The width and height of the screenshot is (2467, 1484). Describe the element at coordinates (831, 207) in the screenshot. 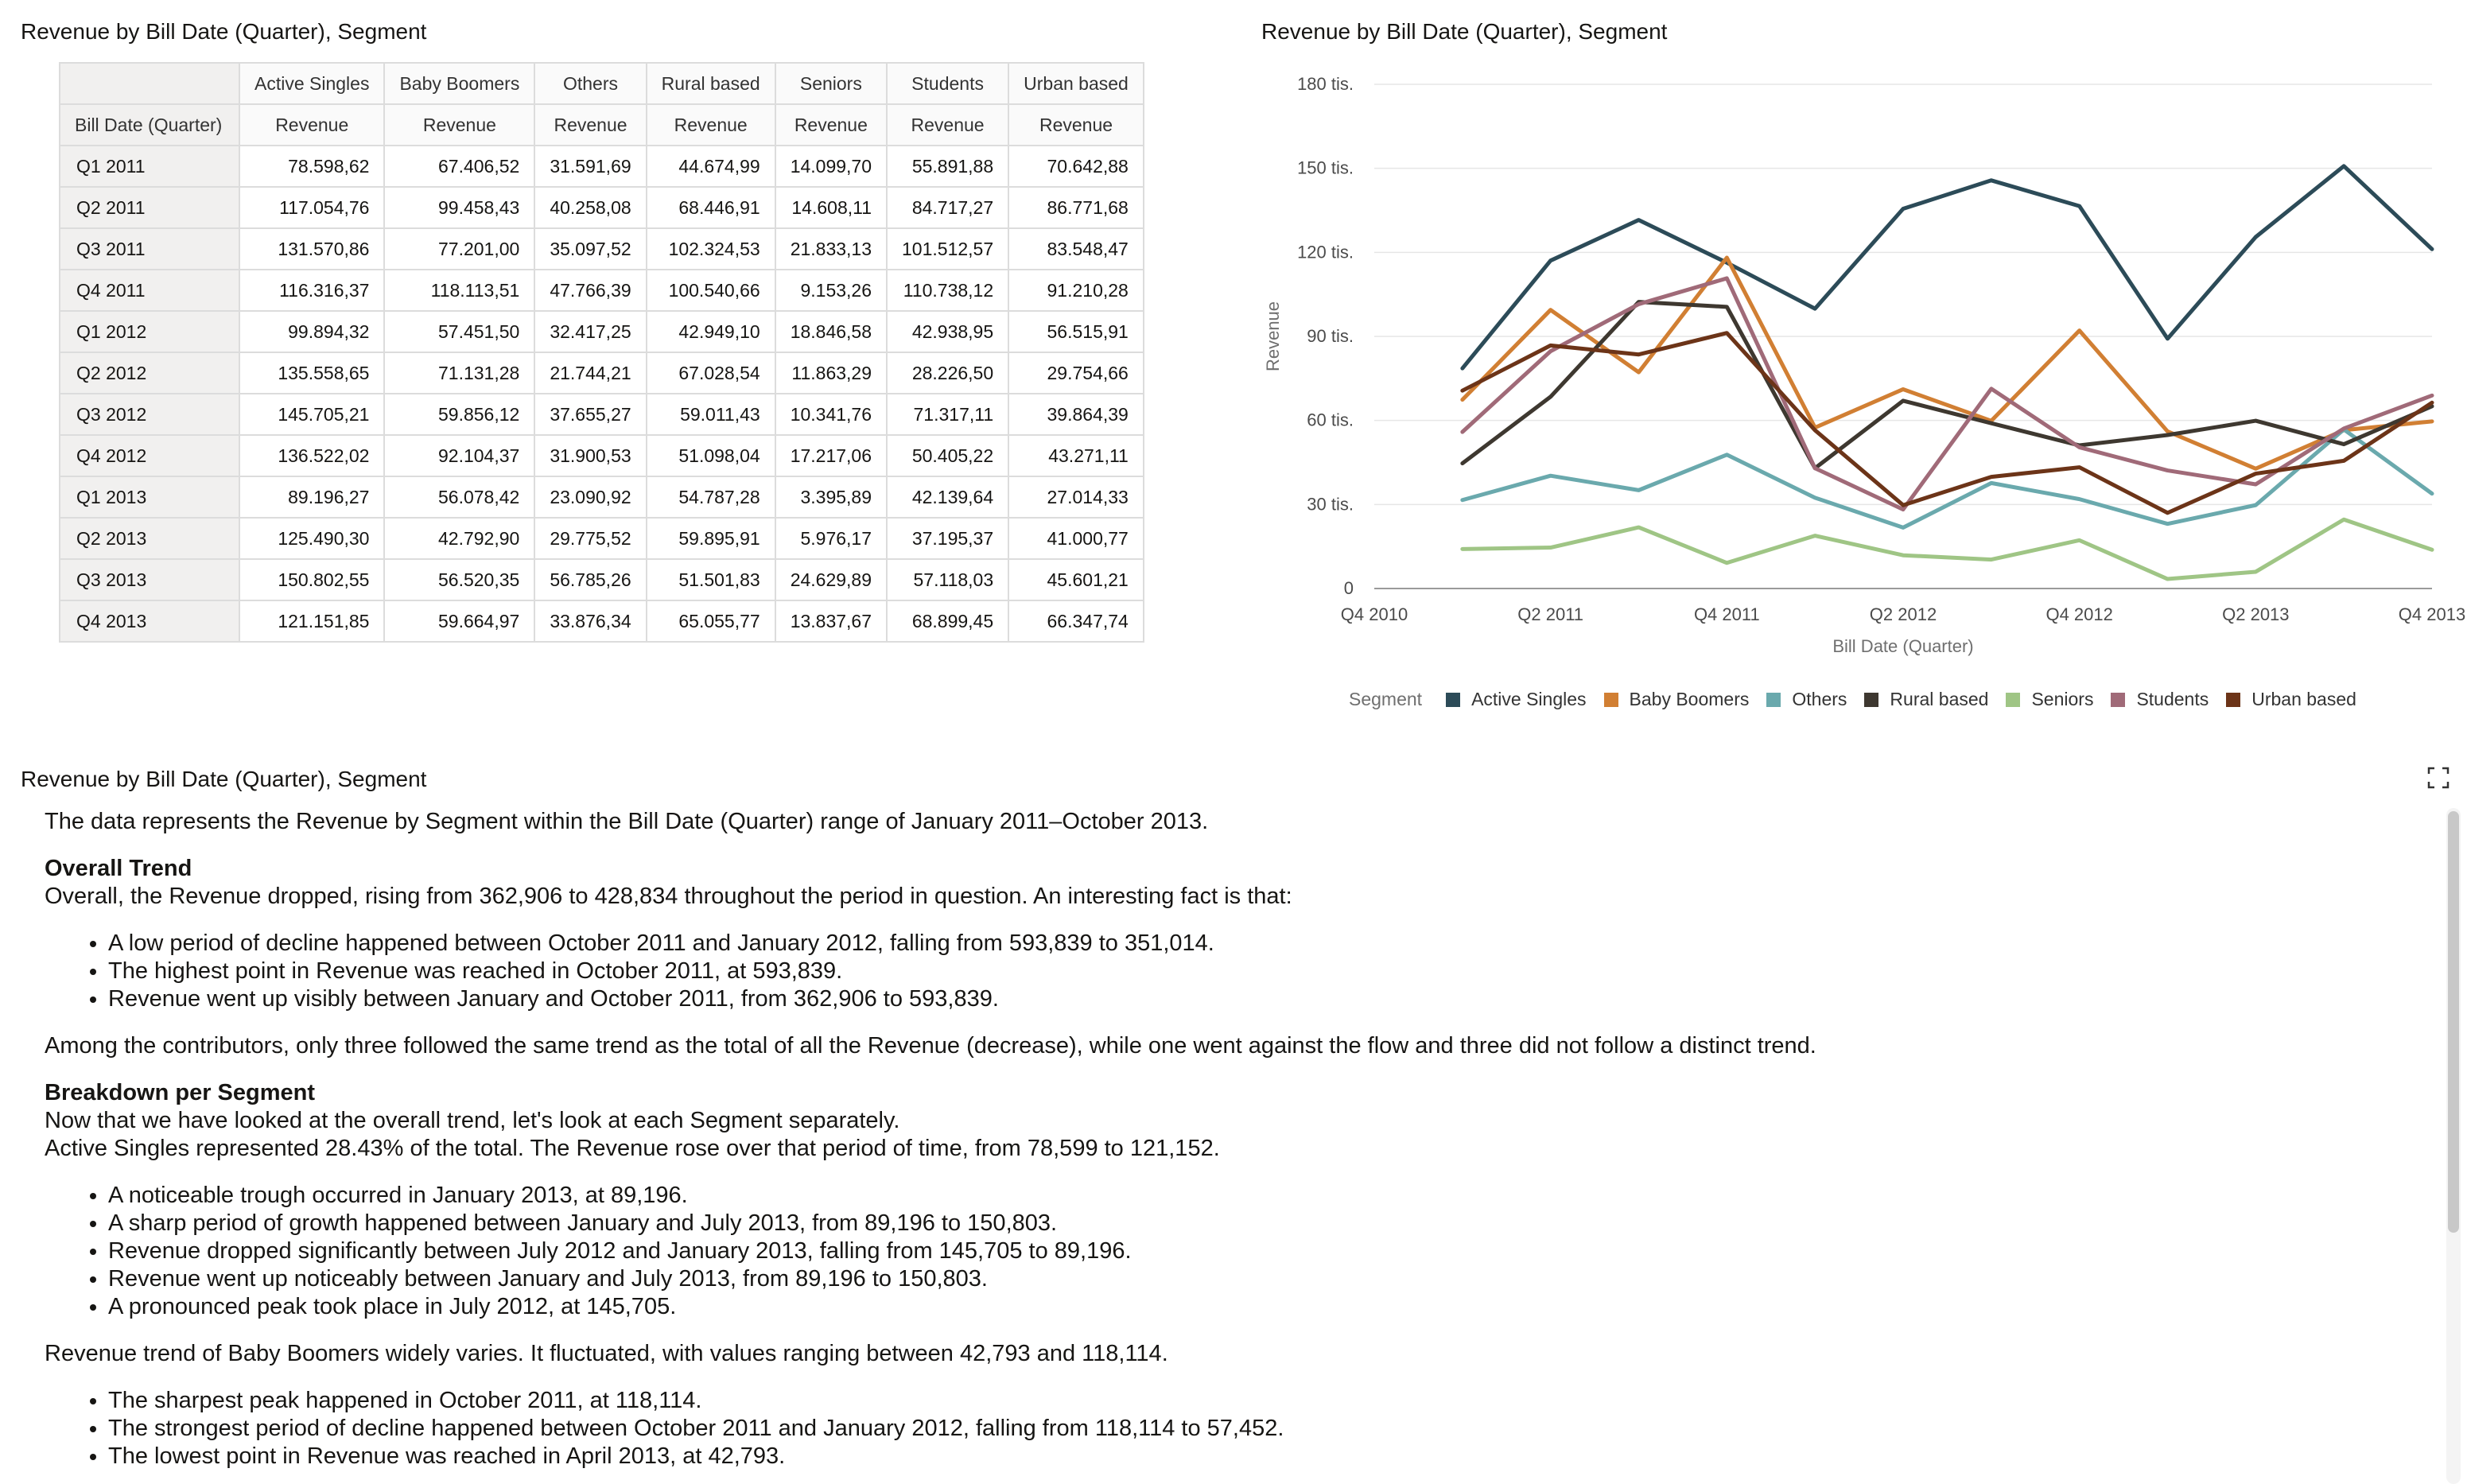

I see `table-cell: 14.608,11` at that location.